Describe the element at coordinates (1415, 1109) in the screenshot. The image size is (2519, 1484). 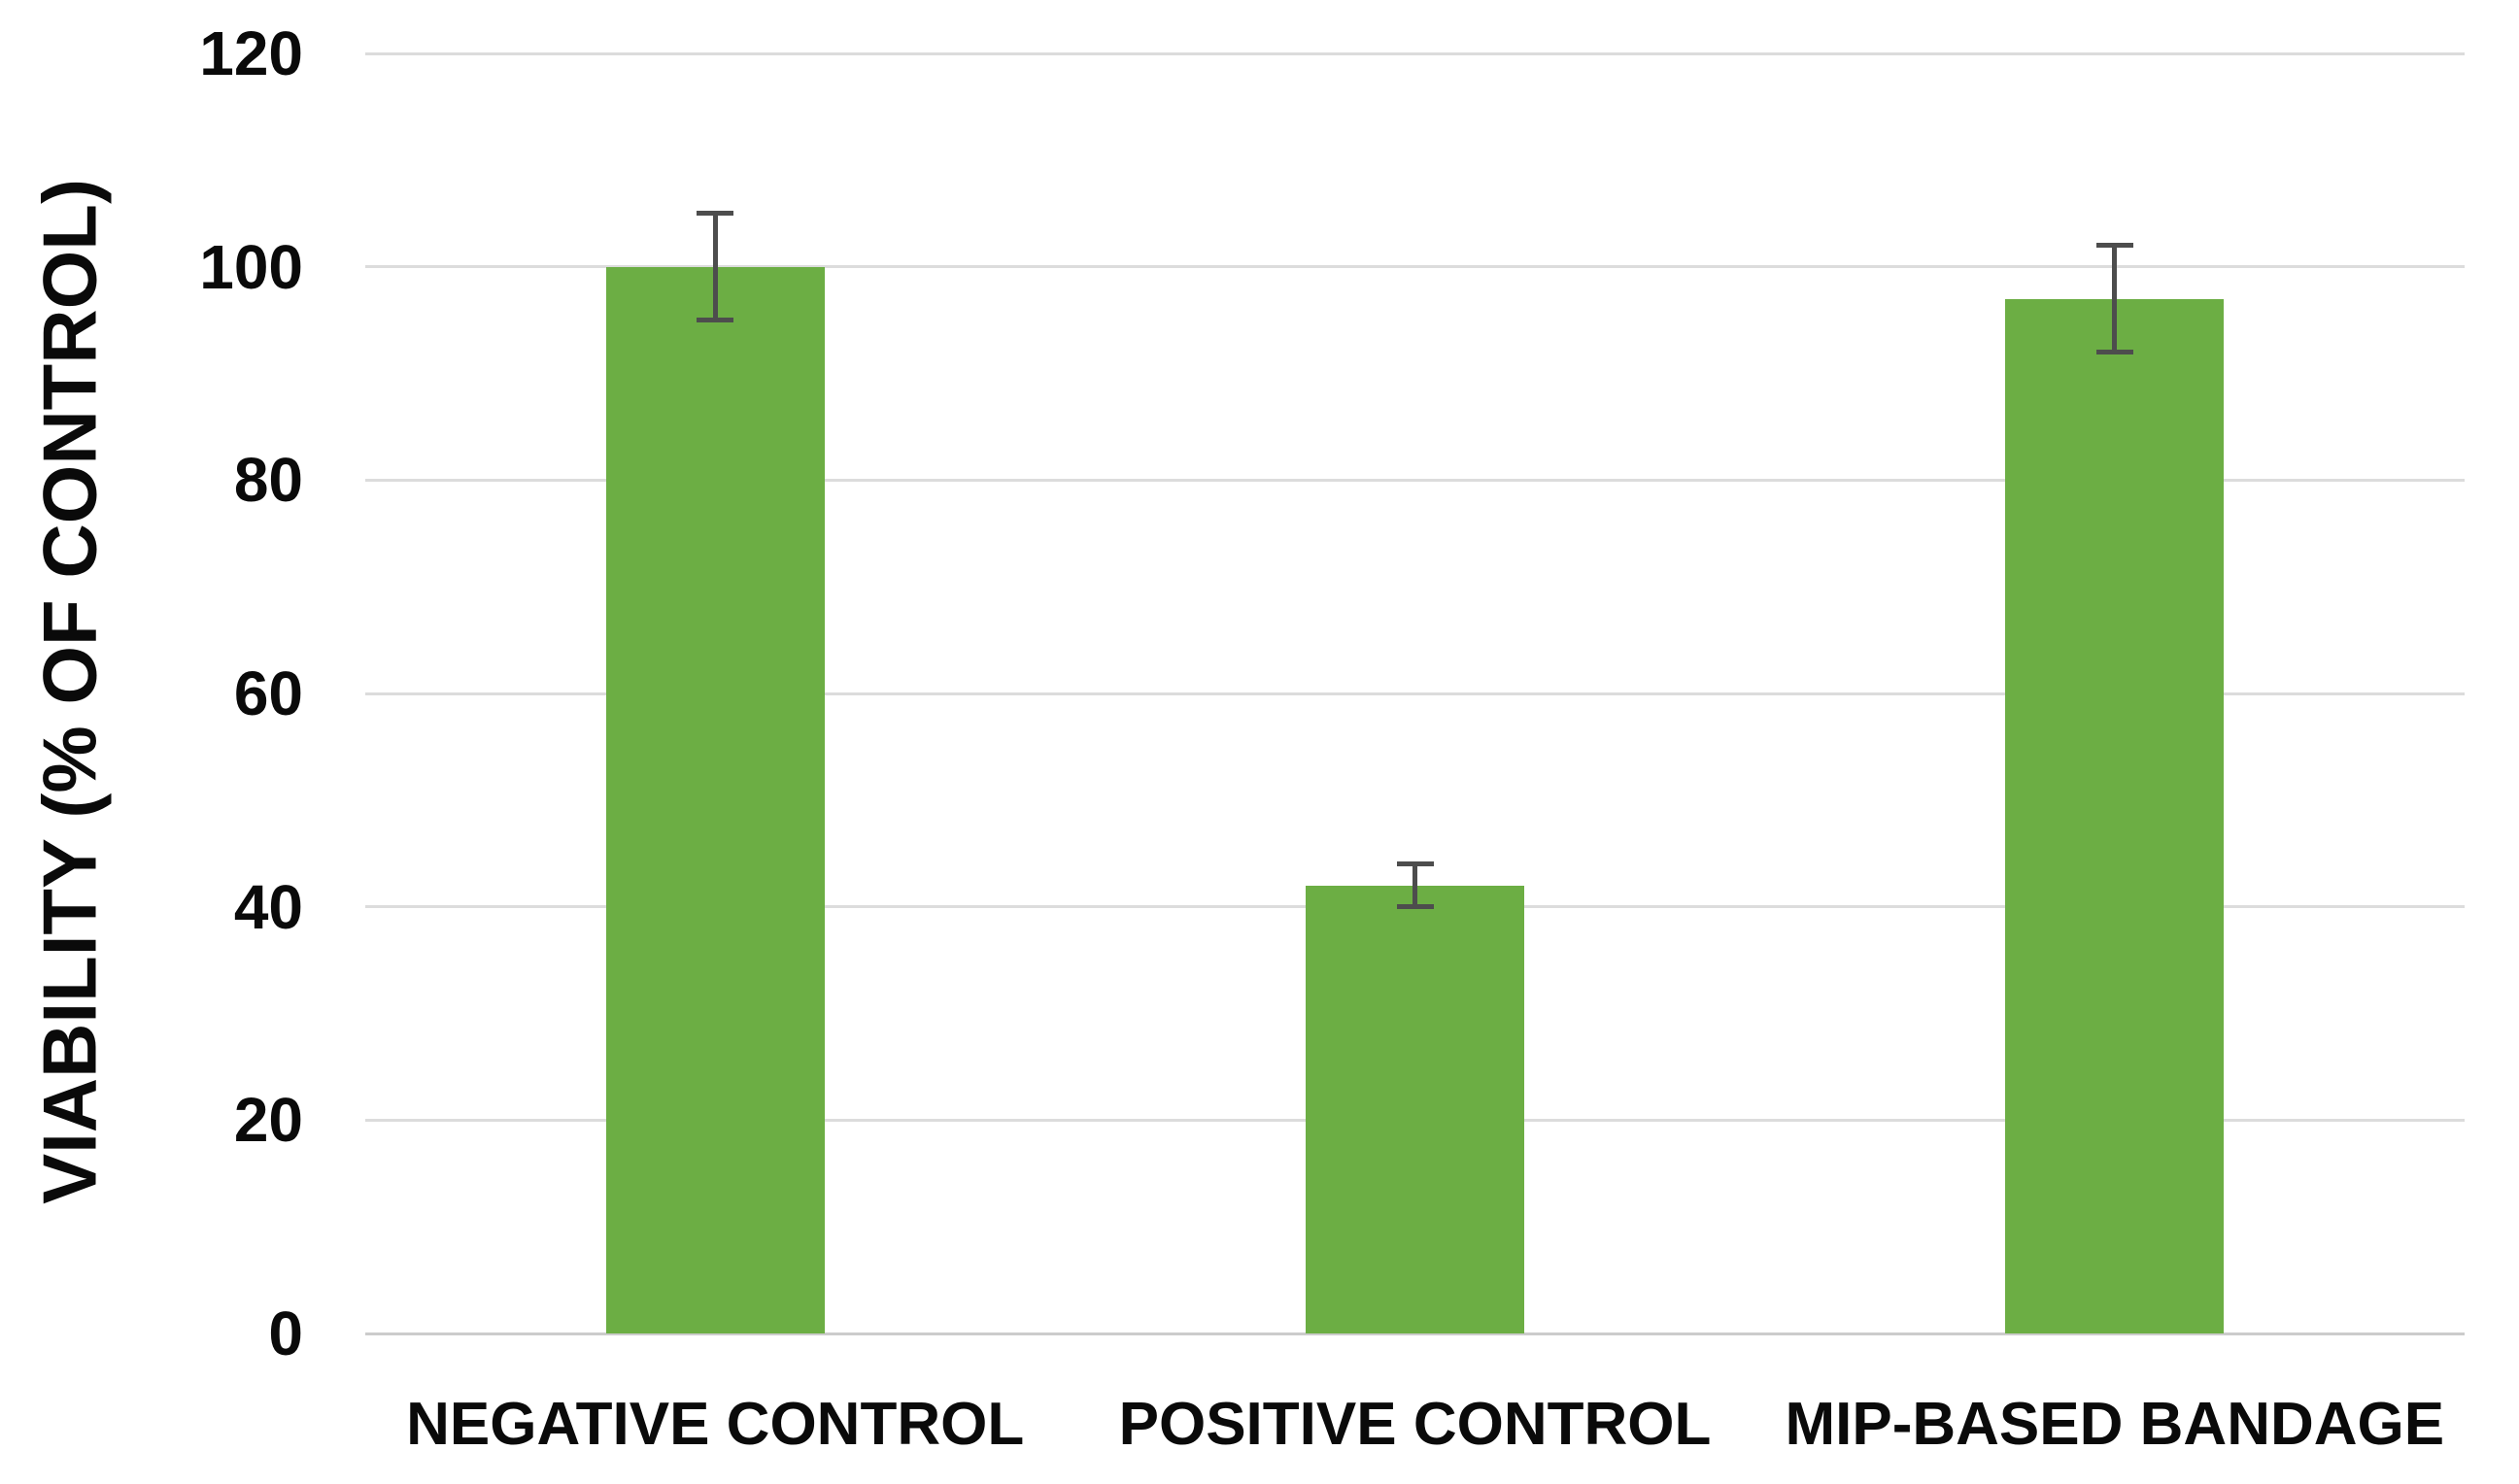
I see `bar-positive-control` at that location.